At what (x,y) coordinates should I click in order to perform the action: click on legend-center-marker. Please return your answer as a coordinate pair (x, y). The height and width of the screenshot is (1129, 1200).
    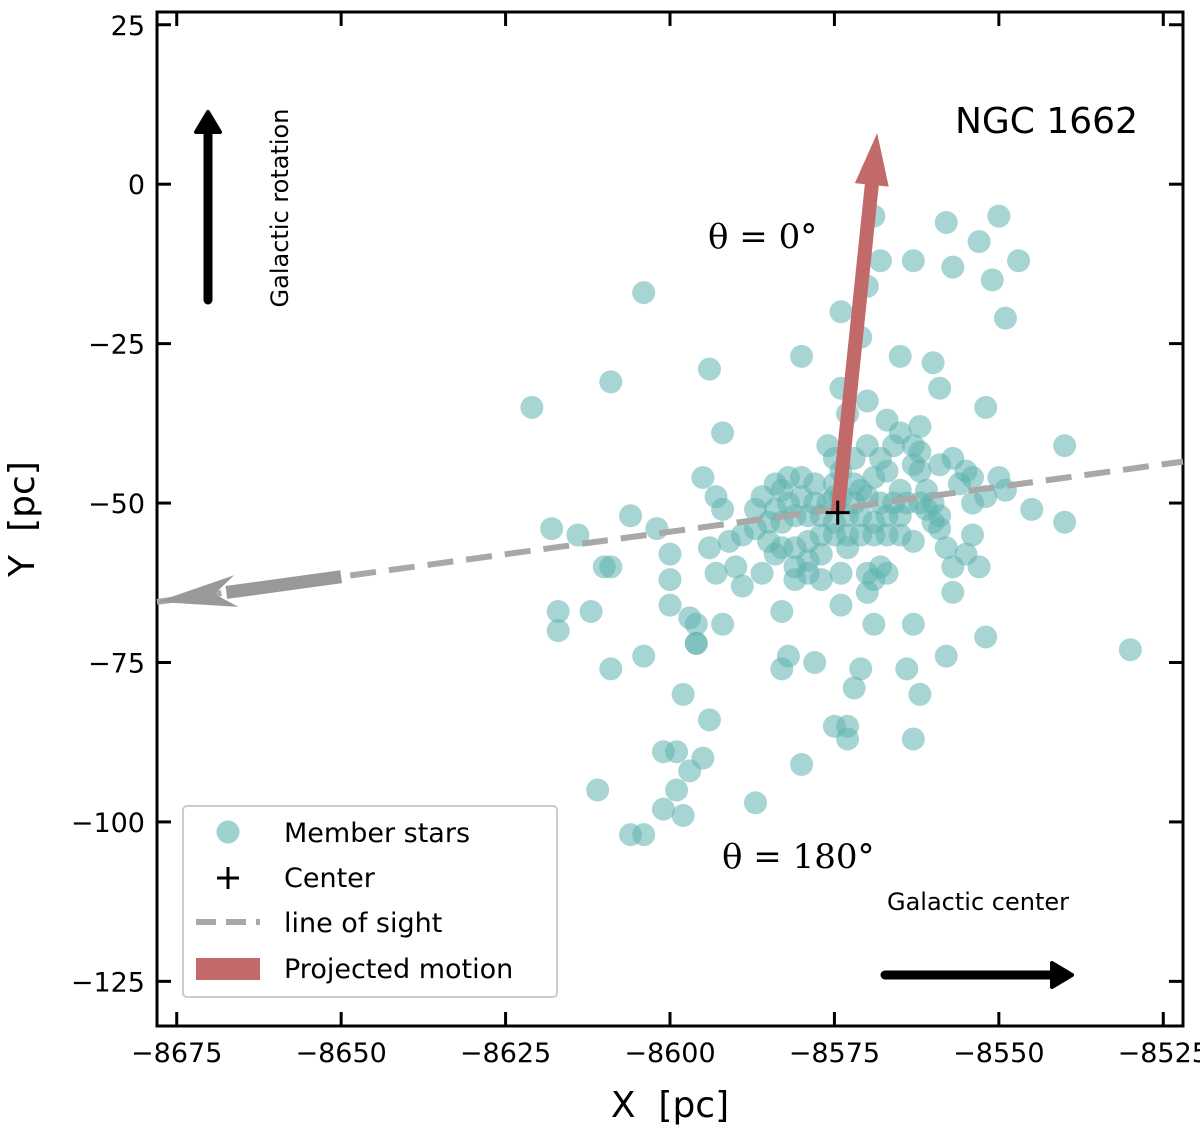
    Looking at the image, I should click on (228, 878).